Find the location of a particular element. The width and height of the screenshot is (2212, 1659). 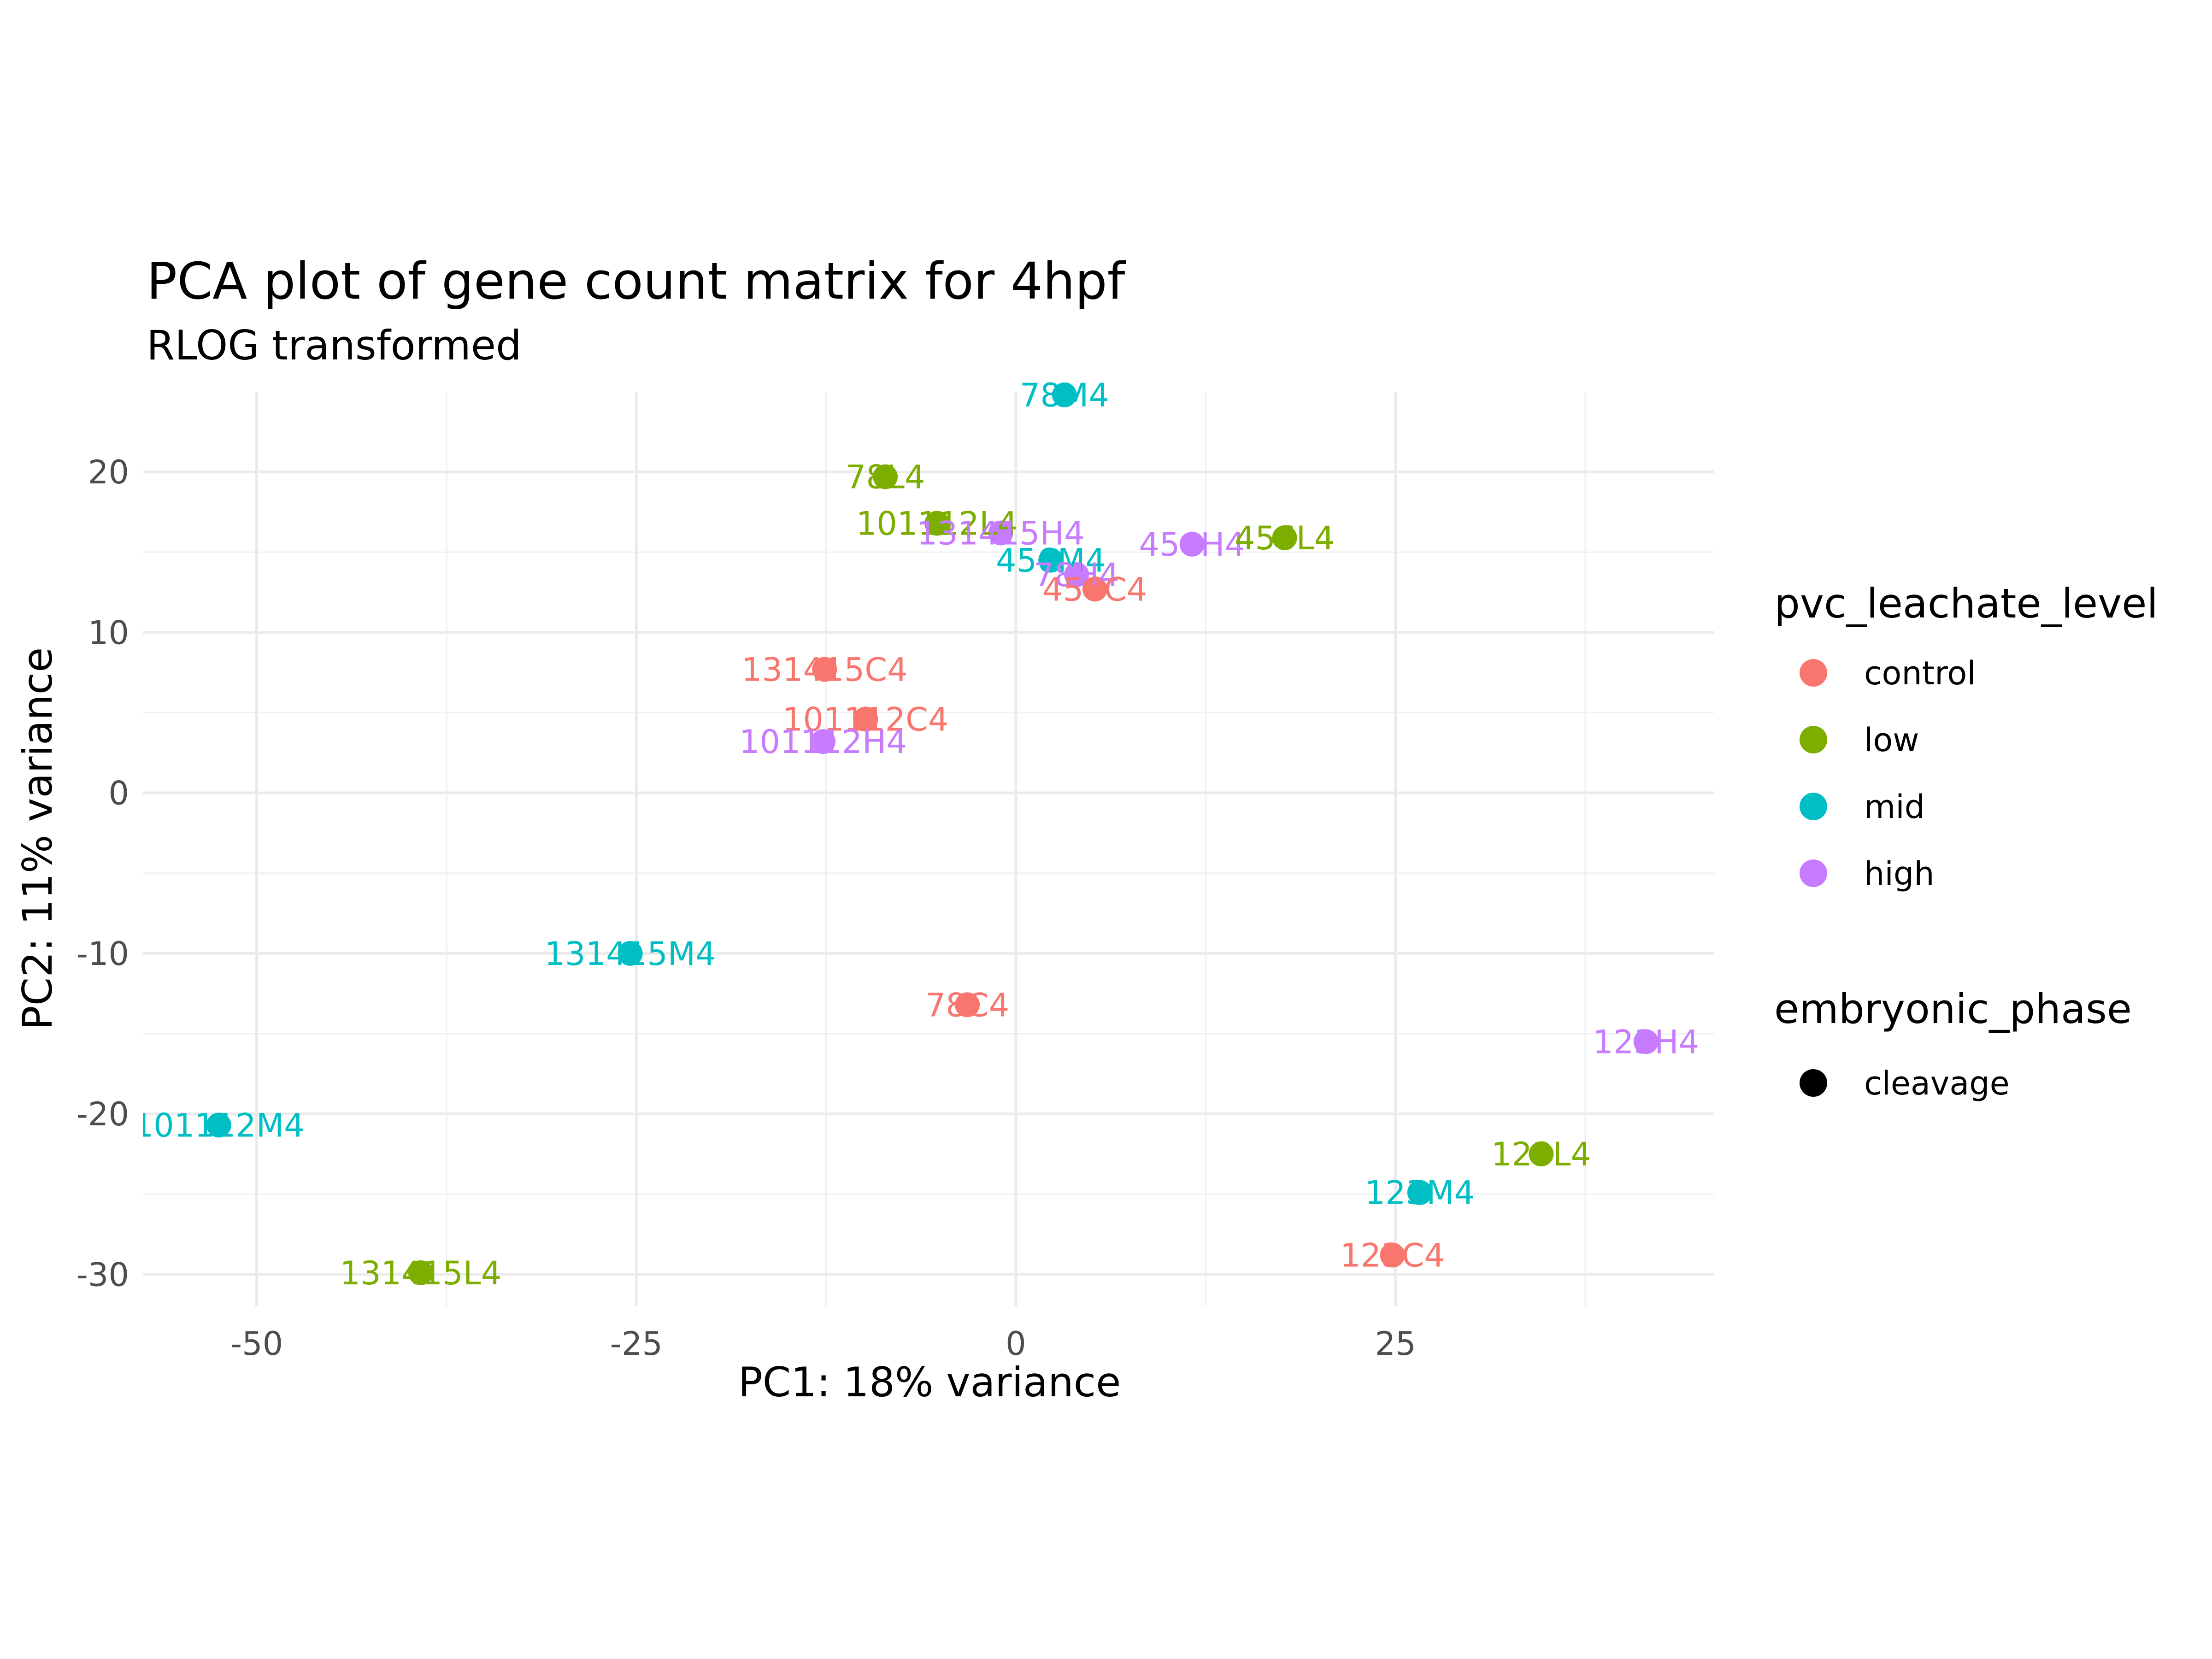

data-point-label: 101112L4 is located at coordinates (937, 524).